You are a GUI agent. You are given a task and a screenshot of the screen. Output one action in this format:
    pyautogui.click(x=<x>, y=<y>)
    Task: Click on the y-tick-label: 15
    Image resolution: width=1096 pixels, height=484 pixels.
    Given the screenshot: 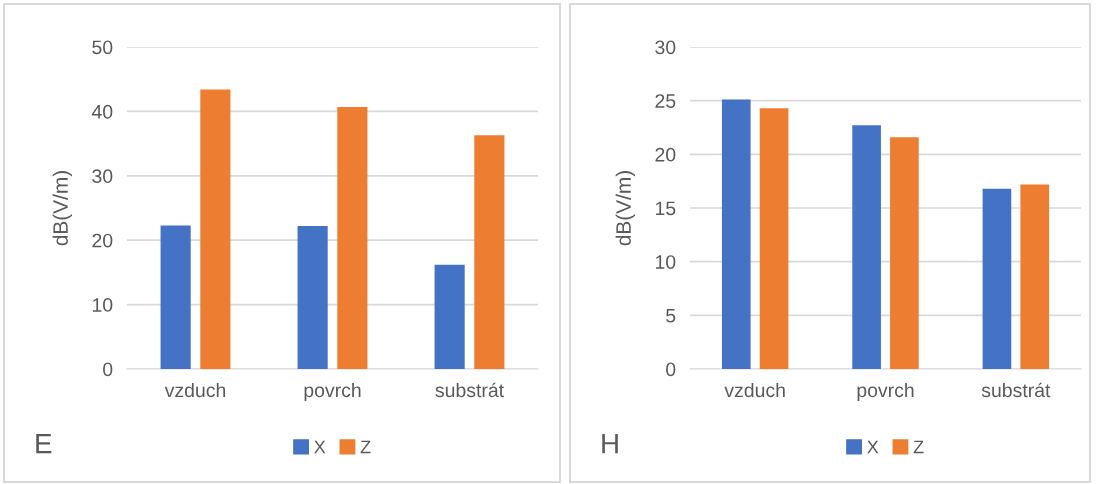 What is the action you would take?
    pyautogui.click(x=665, y=208)
    